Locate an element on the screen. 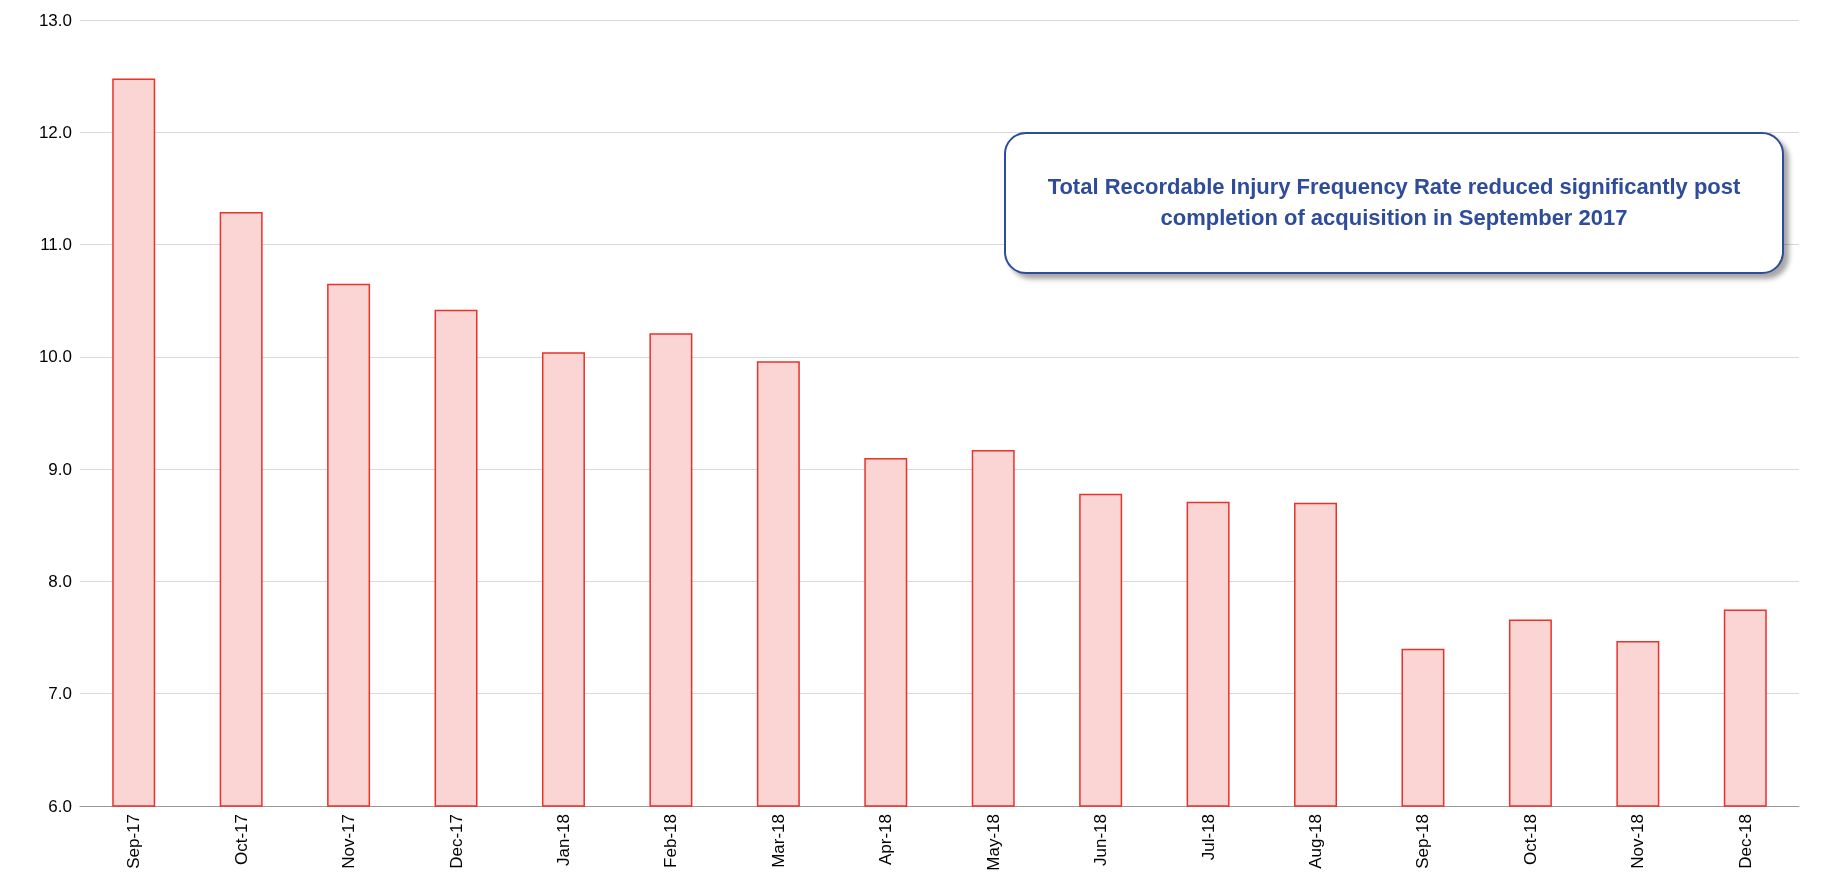  rounded-callout-box: Total Recordable Injury Frequency Rate reduced significantly post completion of acquisition in September 2017 is located at coordinates (1394, 203).